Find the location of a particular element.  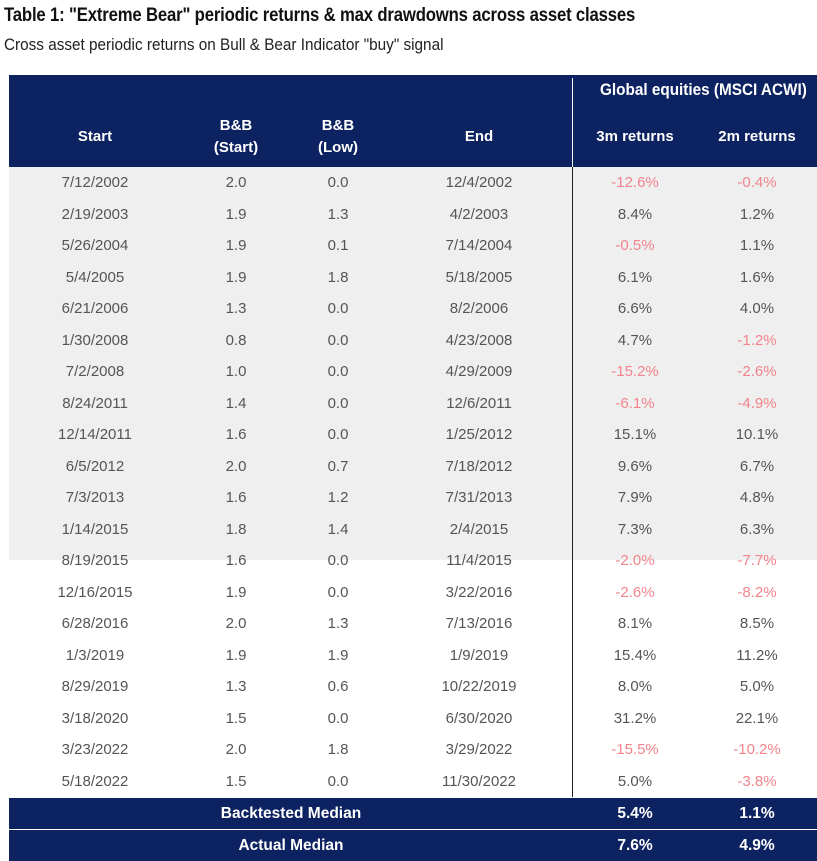

group-header-band: Global equities (MSCI ACWI) is located at coordinates (413, 90).